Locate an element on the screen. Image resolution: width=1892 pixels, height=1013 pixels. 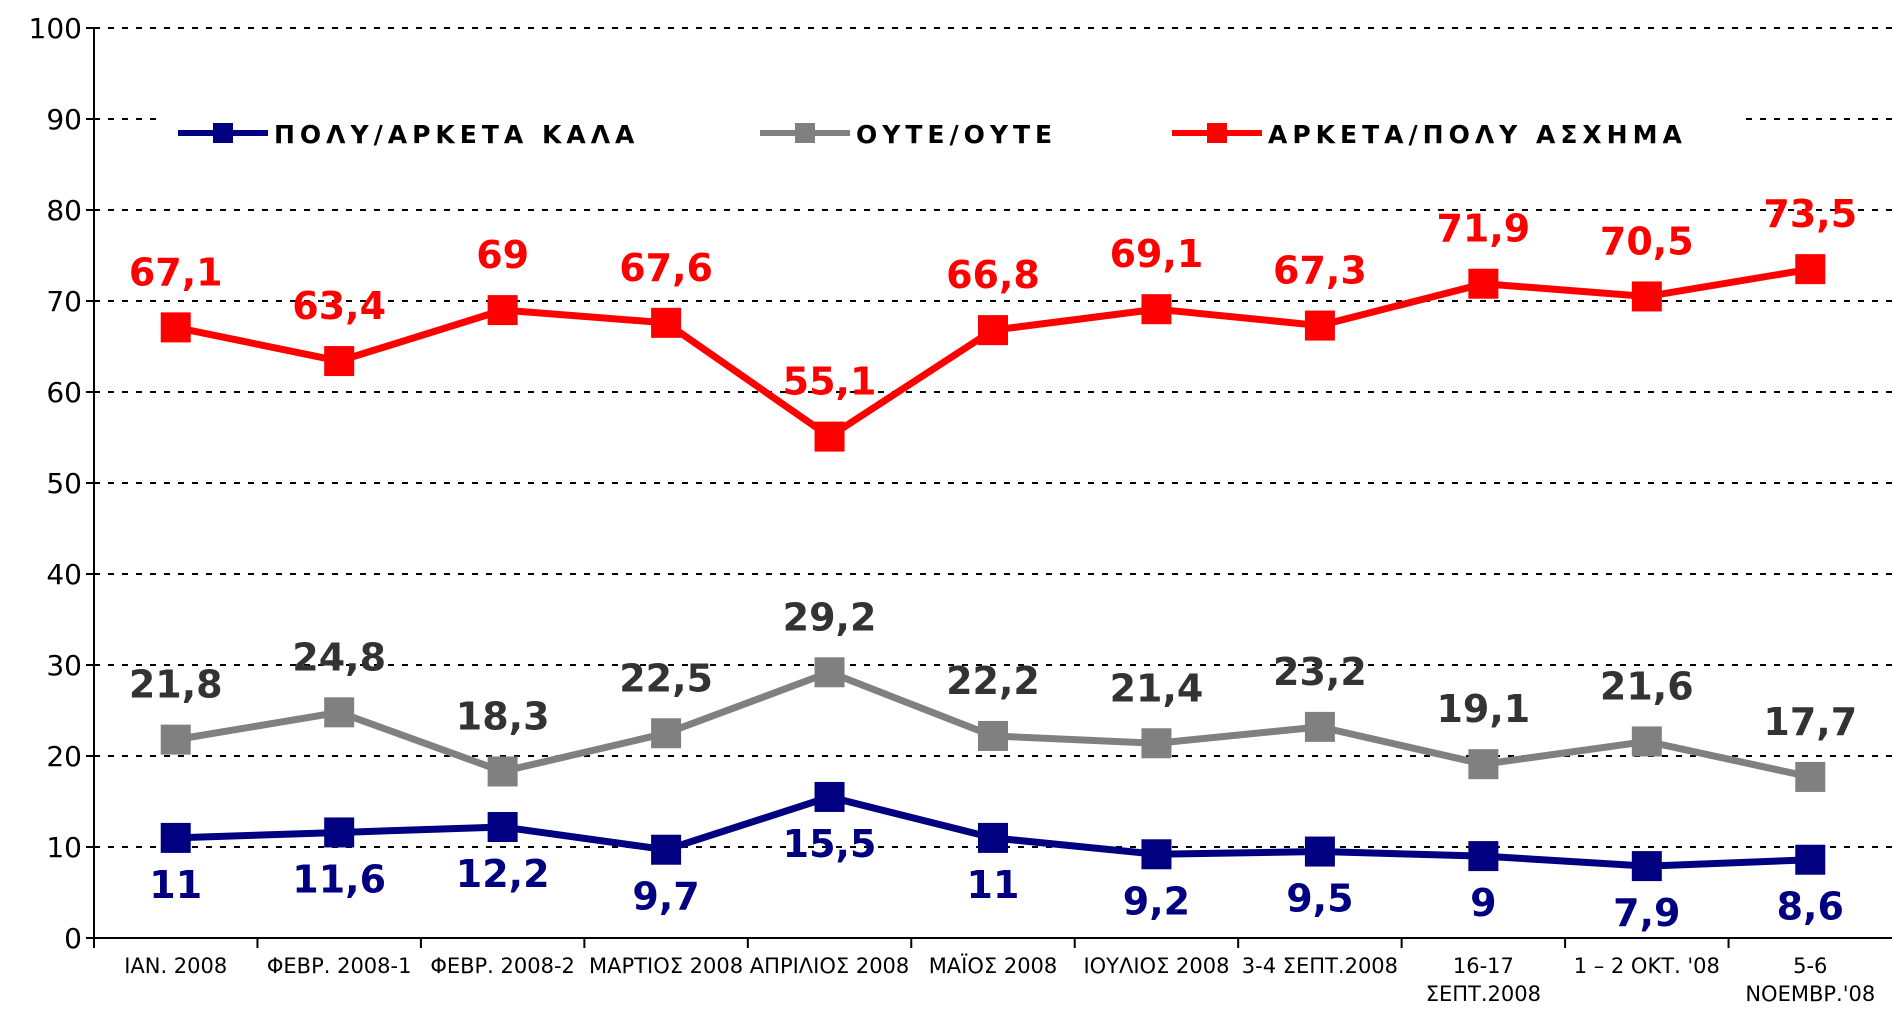
data-label: 7,9 is located at coordinates (1646, 913).